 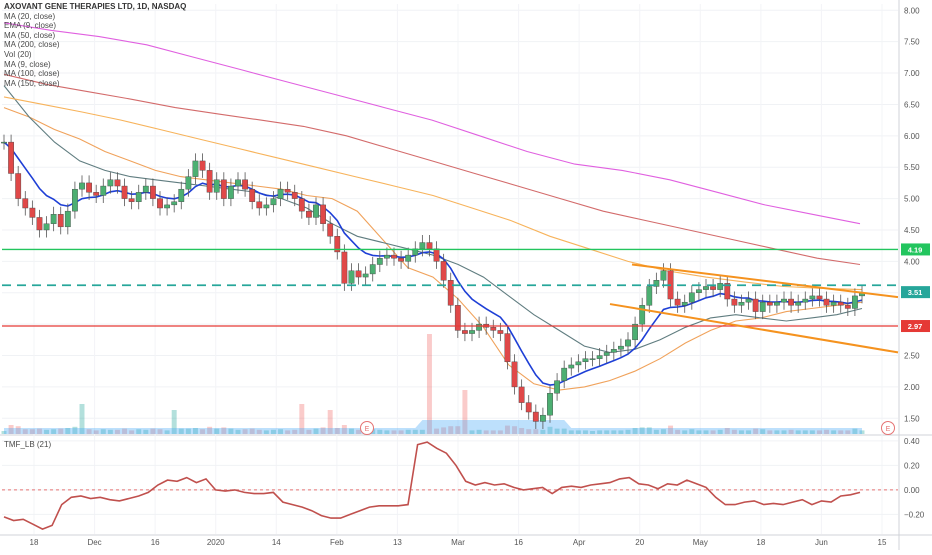 What do you see at coordinates (30, 26) in the screenshot?
I see `legend-ema9: EMA (9, close)` at bounding box center [30, 26].